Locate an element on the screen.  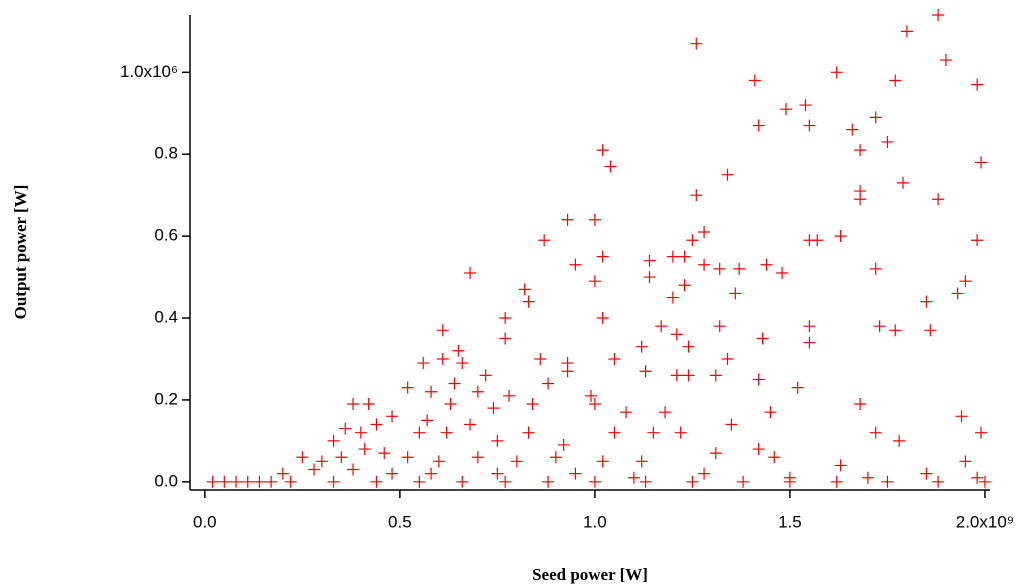
x-tick-label: 2.0x10⁹ is located at coordinates (985, 521).